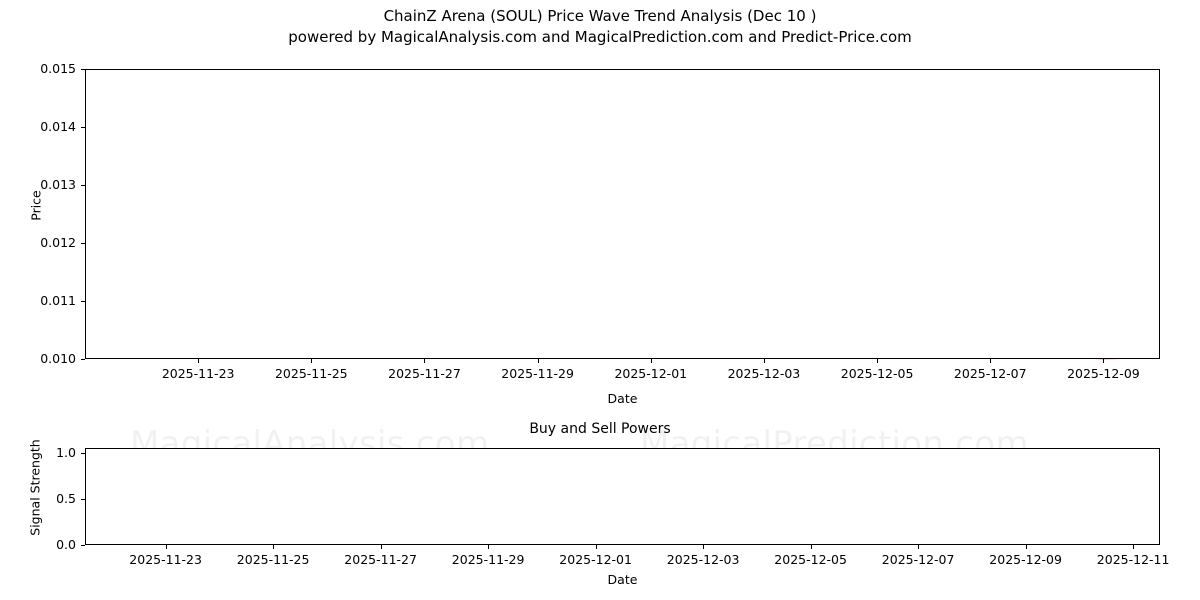 The height and width of the screenshot is (600, 1200). What do you see at coordinates (58, 242) in the screenshot?
I see `price-y-tick: 0.012` at bounding box center [58, 242].